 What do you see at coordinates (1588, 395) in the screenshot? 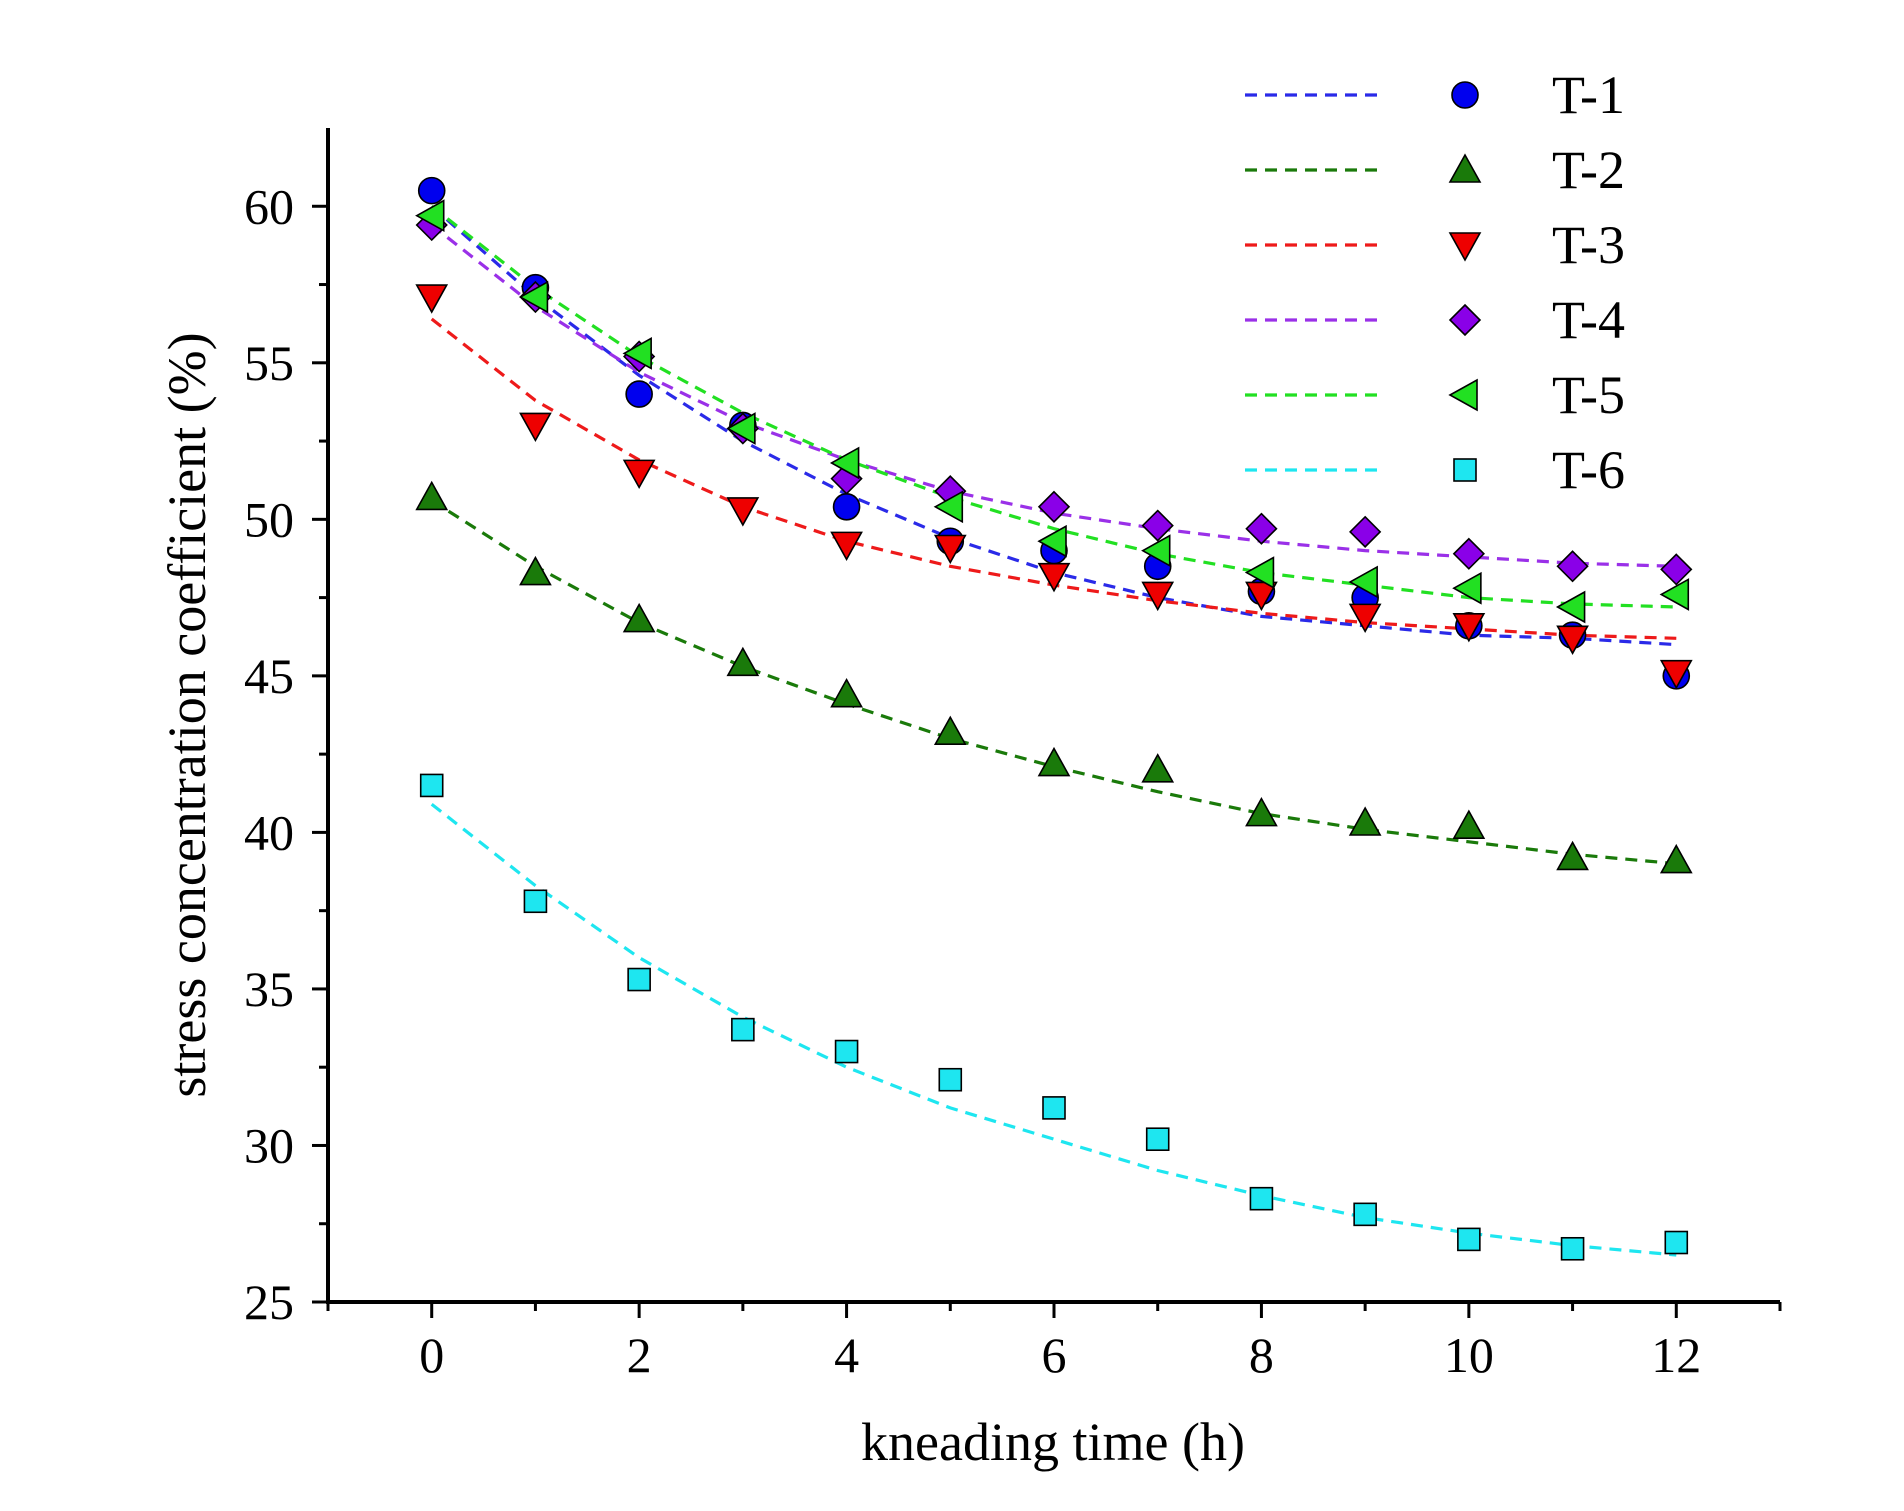
I see `legend-label-t-5: T-5` at bounding box center [1588, 395].